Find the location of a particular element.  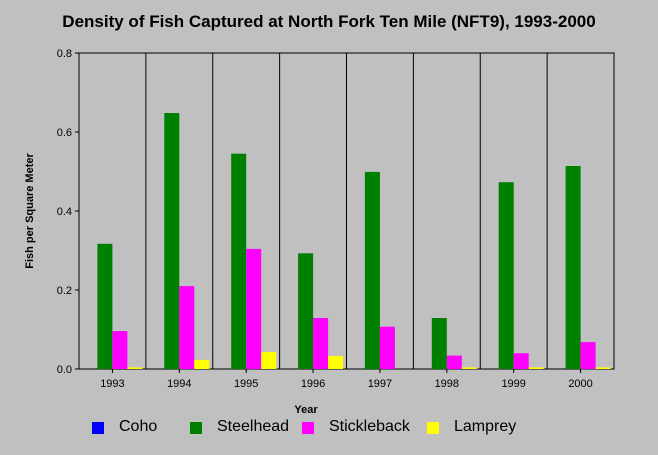

bar-lamprey-1995 is located at coordinates (269, 360).